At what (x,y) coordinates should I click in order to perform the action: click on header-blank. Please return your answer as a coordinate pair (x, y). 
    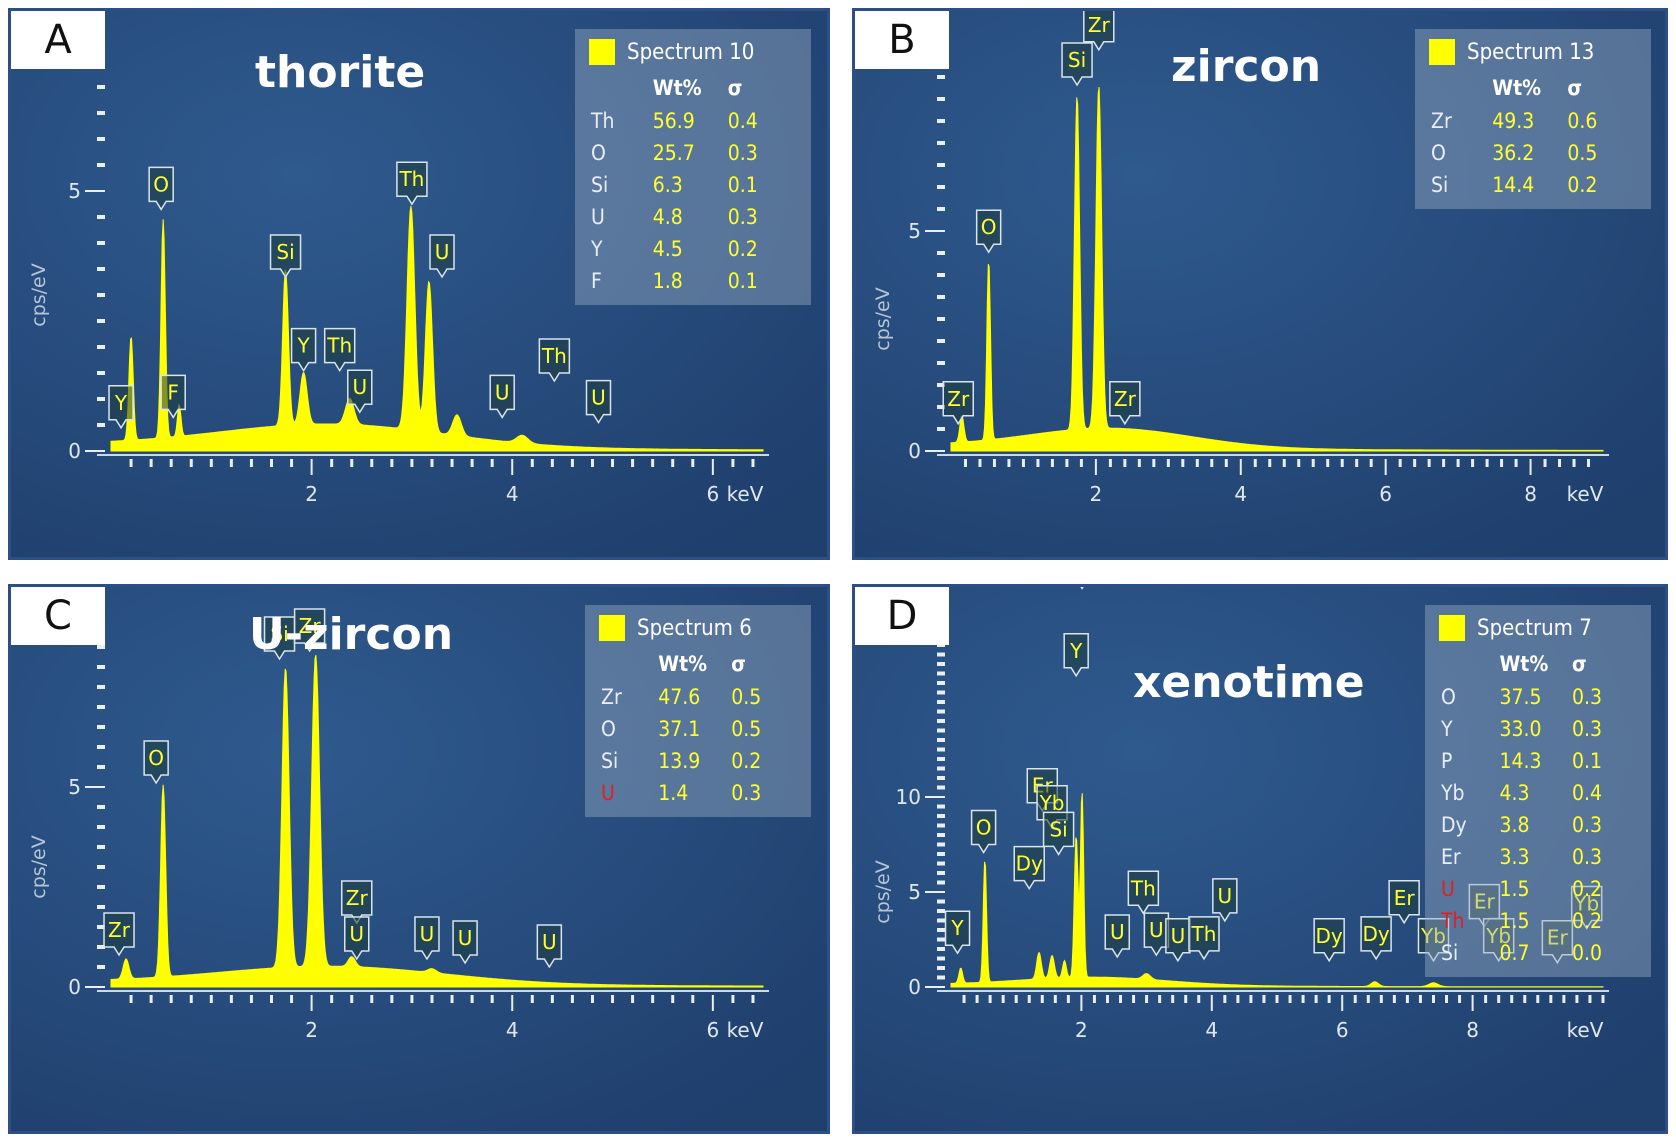
    Looking at the image, I should click on (621, 88).